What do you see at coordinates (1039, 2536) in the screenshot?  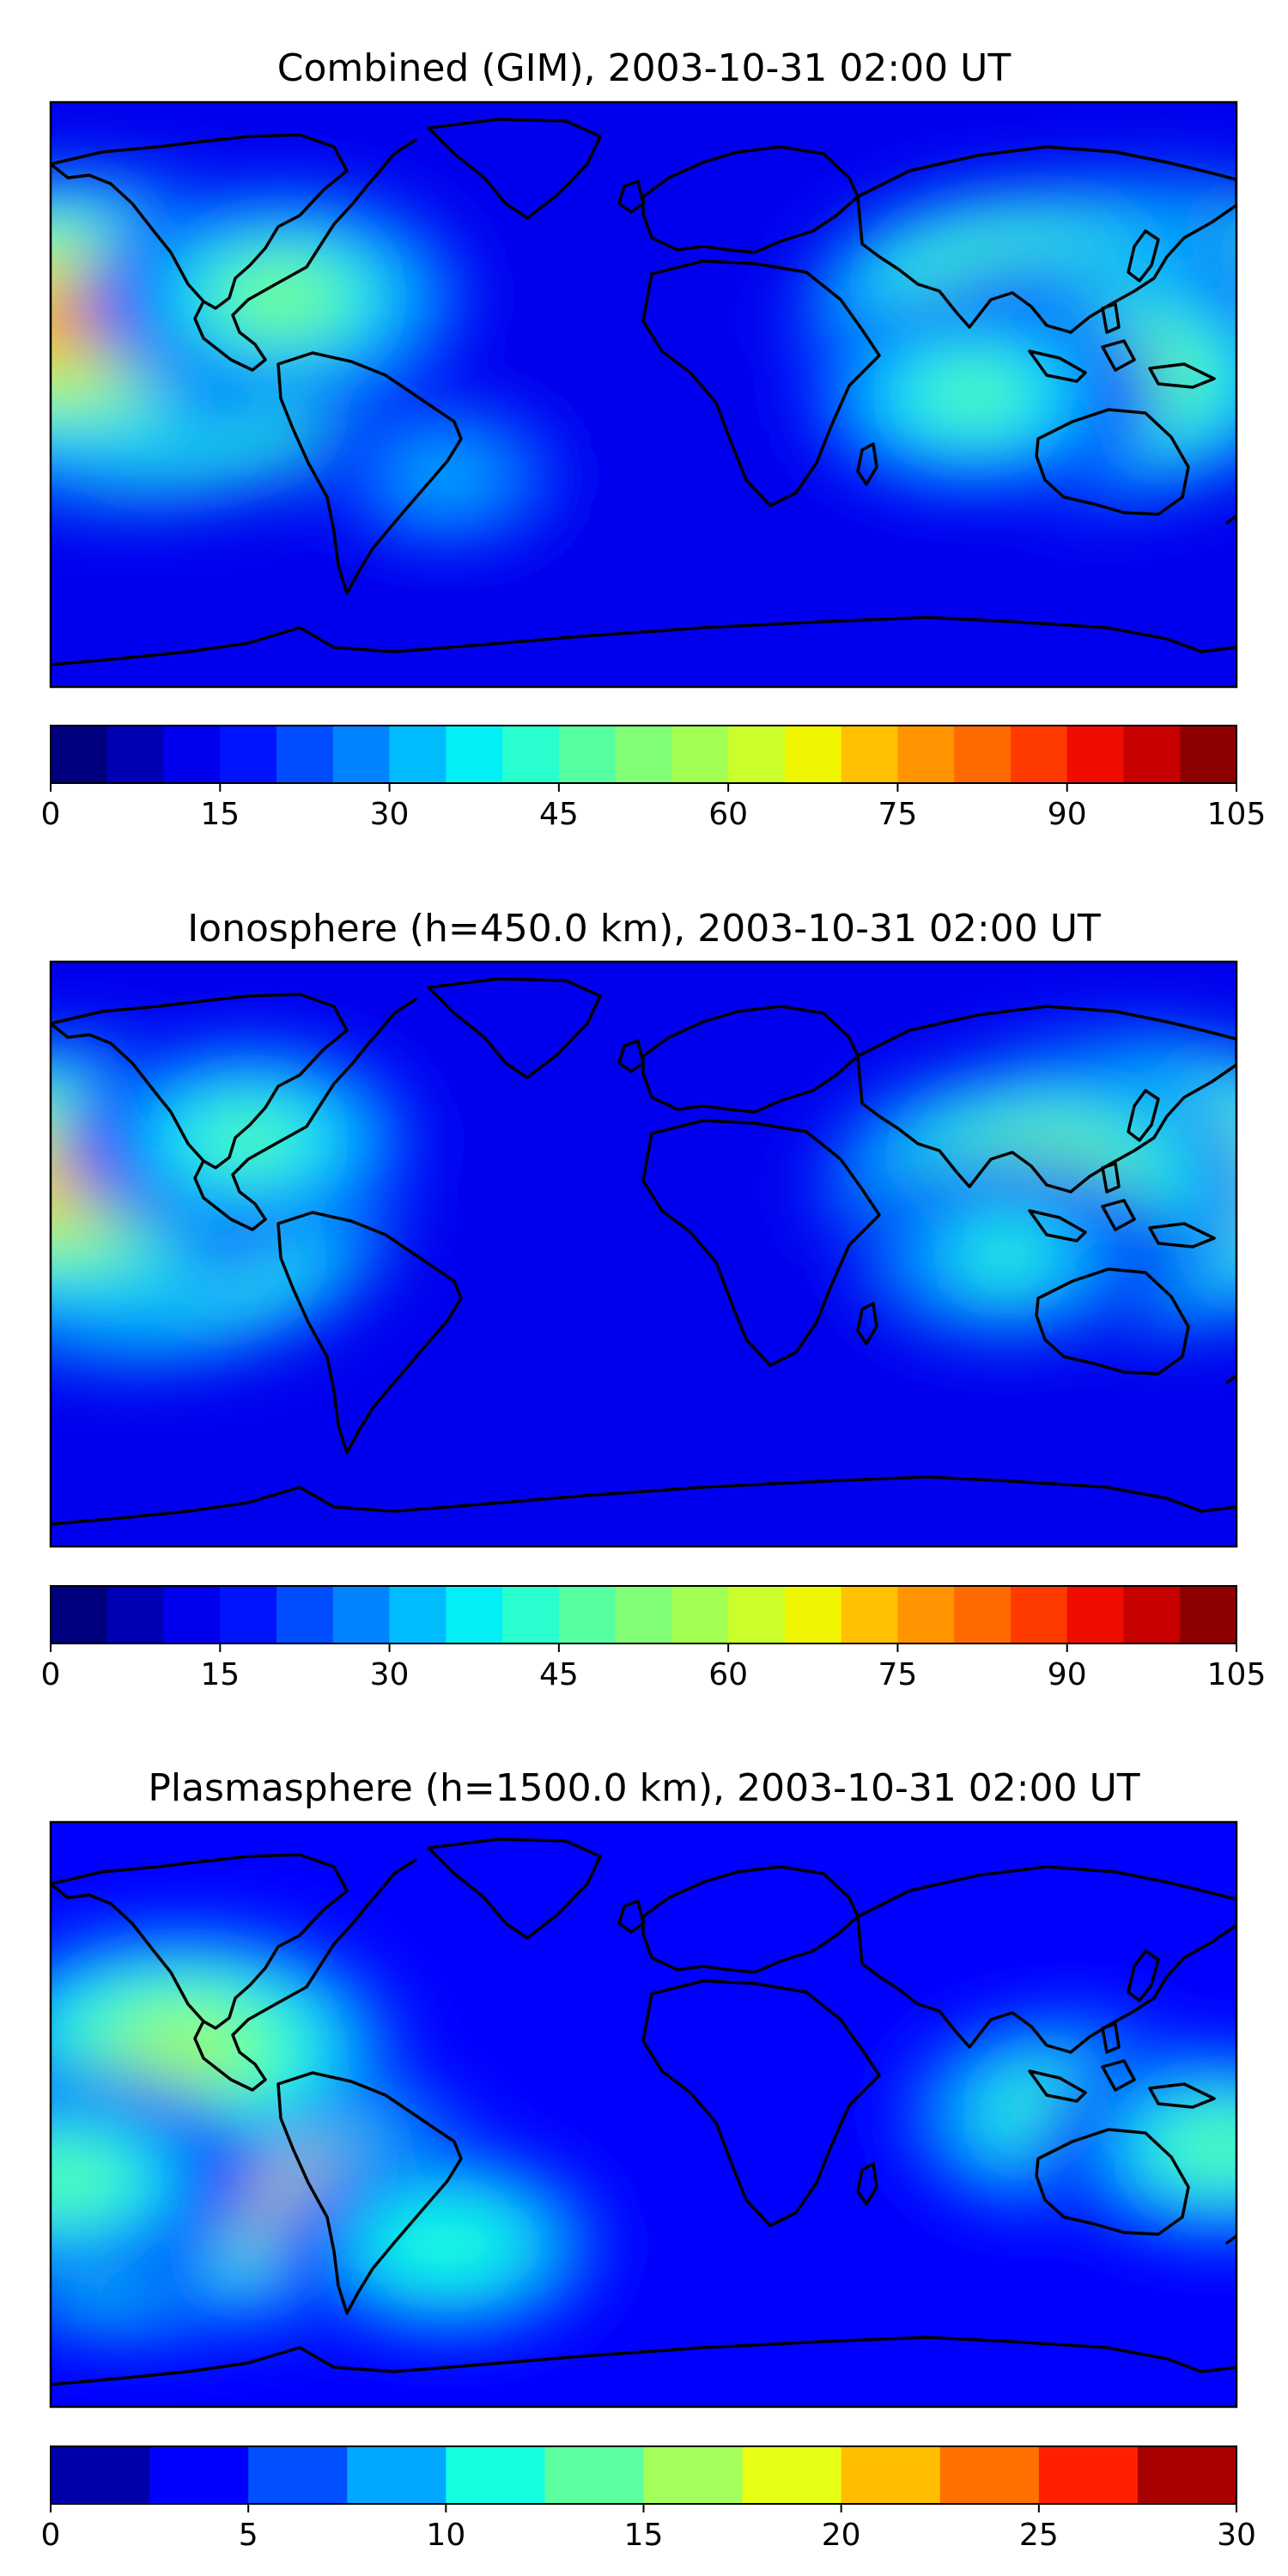 I see `colorbar-tick-label: 25` at bounding box center [1039, 2536].